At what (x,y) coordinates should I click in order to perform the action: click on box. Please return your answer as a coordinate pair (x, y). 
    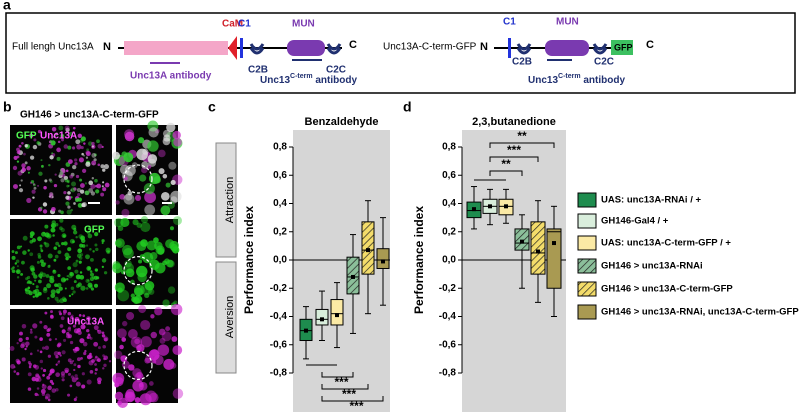
    Looking at the image, I should click on (368, 248).